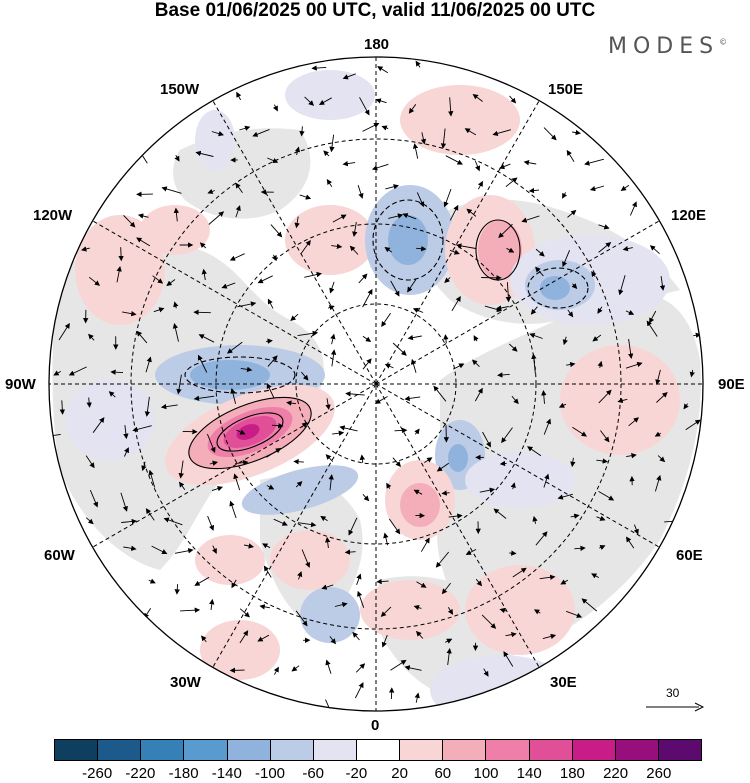 This screenshot has width=750, height=783. I want to click on brand-mark: ©, so click(723, 42).